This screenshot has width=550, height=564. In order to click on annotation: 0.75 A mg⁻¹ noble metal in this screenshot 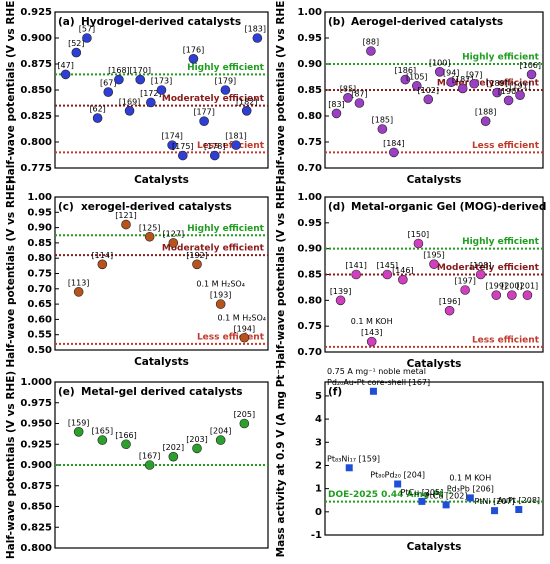, I will do `click(376, 371)`.